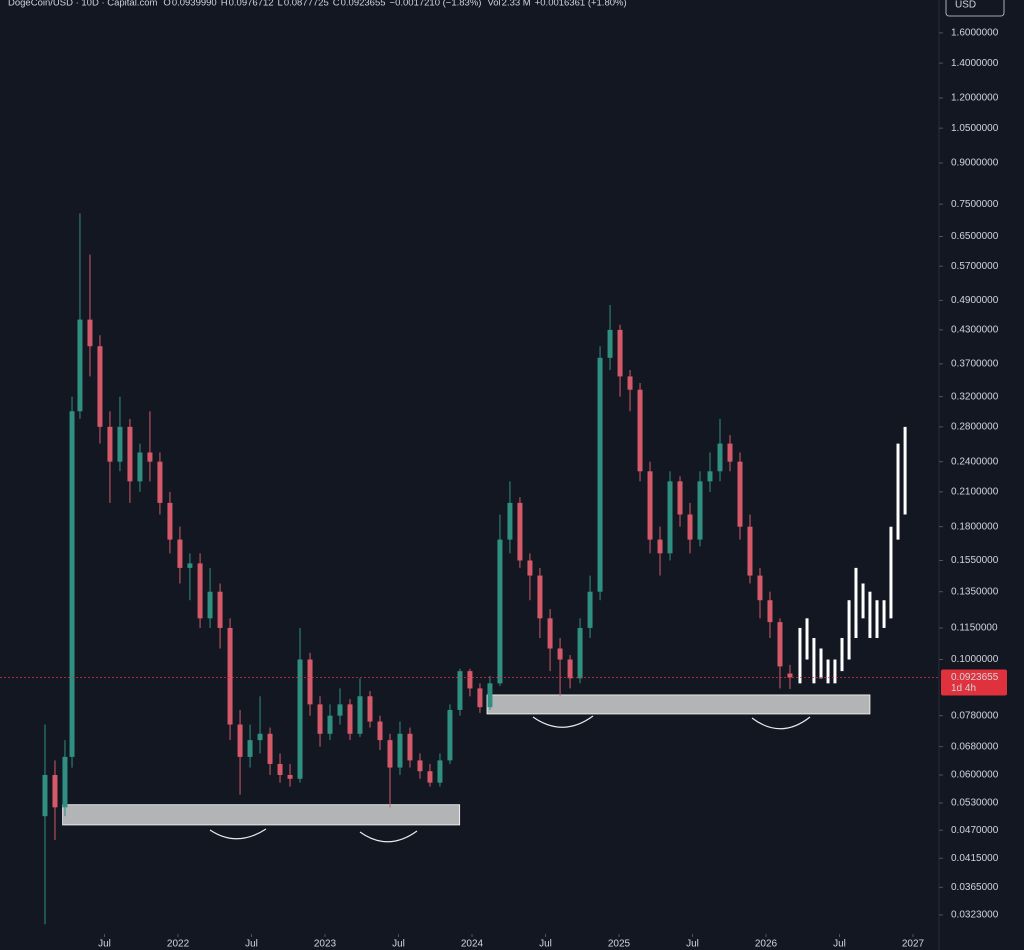 The height and width of the screenshot is (950, 1024). I want to click on header-text: +0.0016361 (+1.80%), so click(581, 4).